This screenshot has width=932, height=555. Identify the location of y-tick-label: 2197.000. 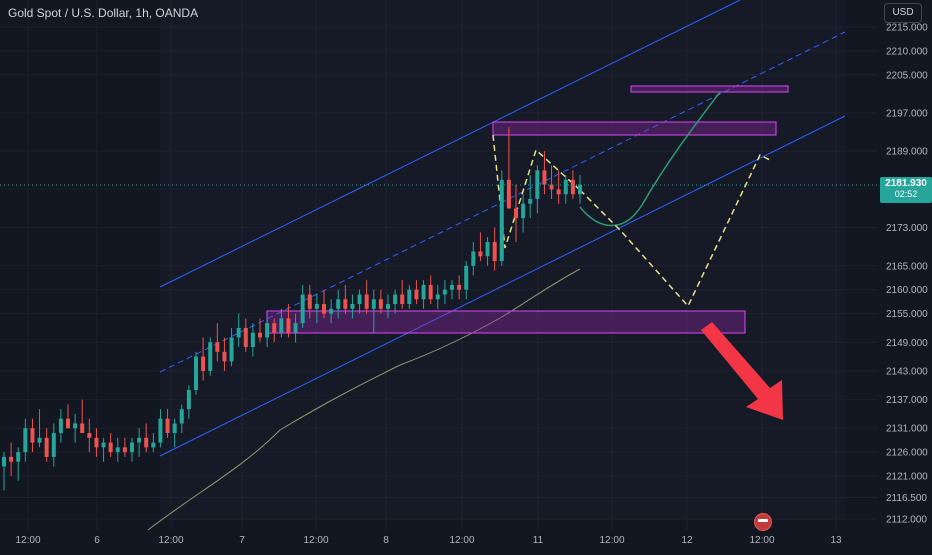
(907, 113).